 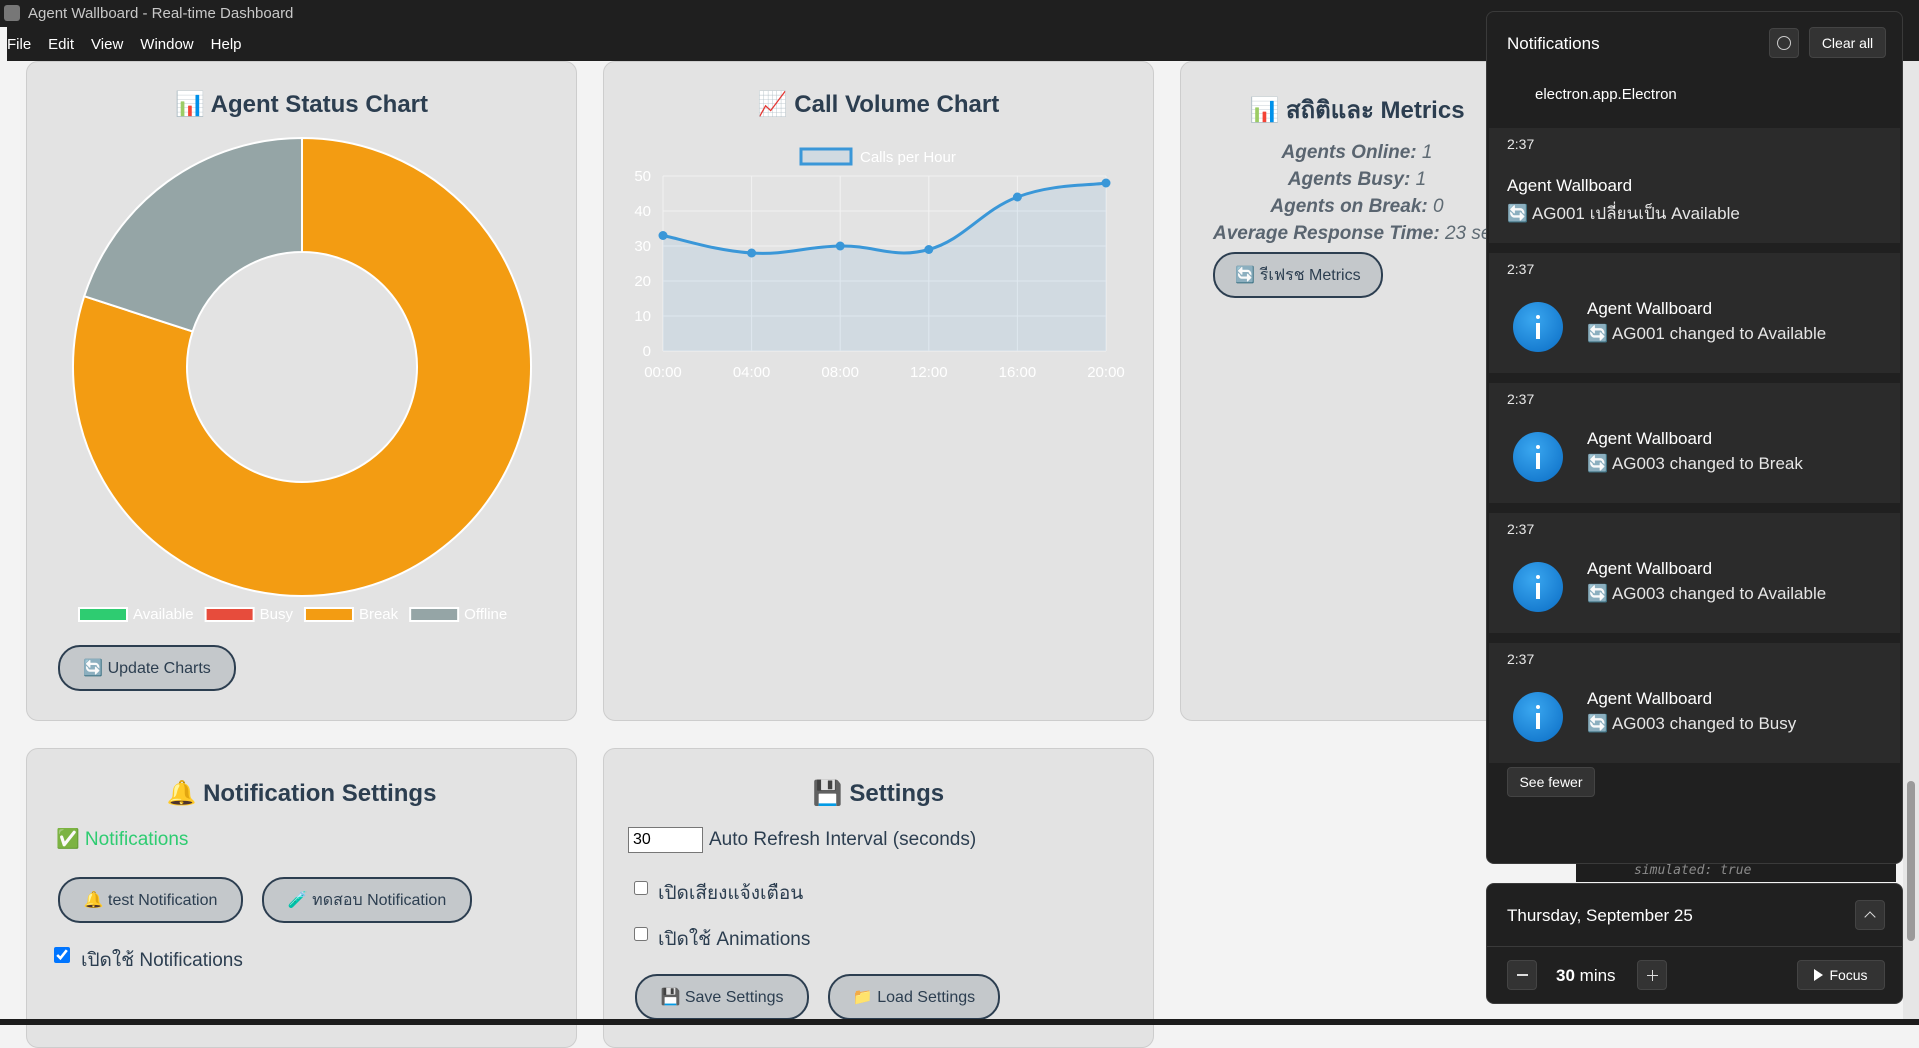 I want to click on focus-label: Focus, so click(x=1848, y=975).